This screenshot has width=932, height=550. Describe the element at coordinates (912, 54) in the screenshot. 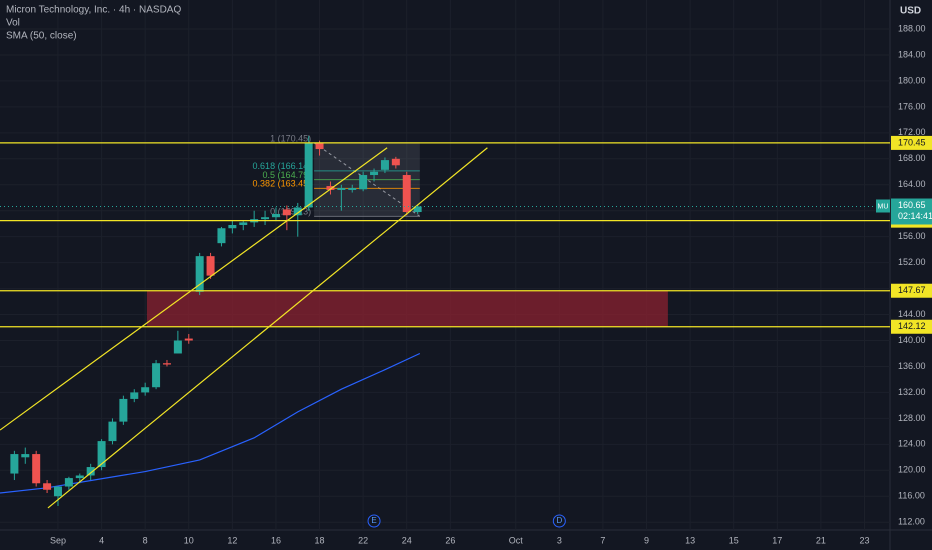

I see `y-tick-label: 184.00` at that location.